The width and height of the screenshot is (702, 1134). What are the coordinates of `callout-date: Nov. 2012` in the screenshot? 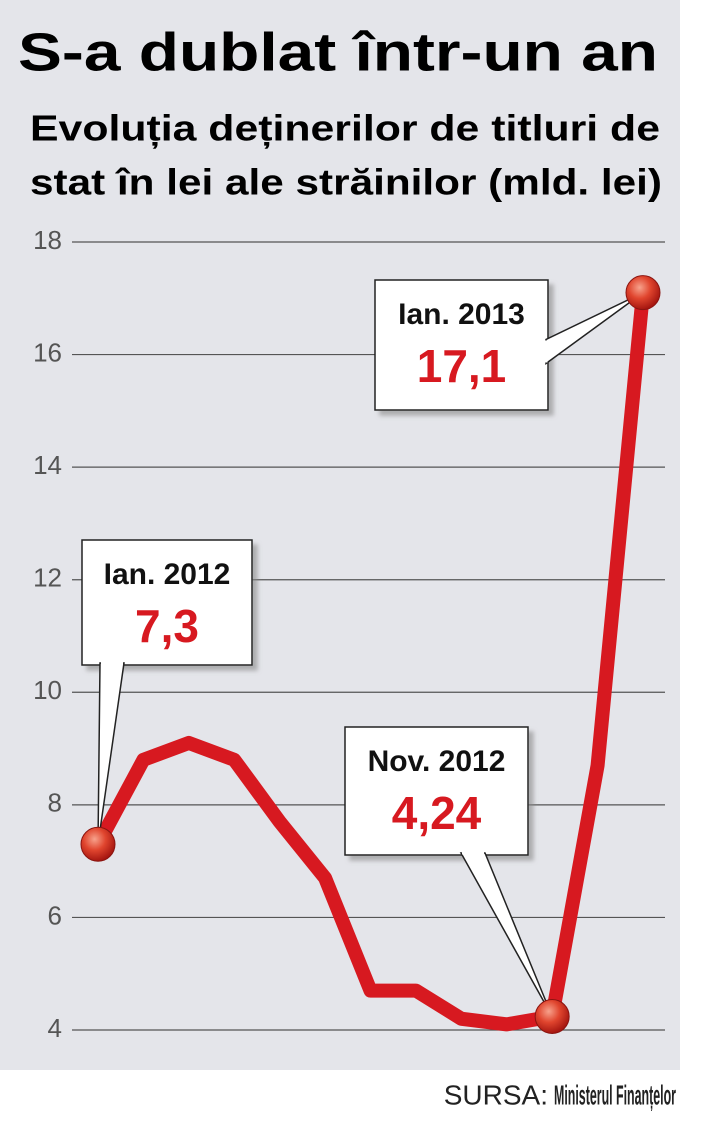 It's located at (437, 761).